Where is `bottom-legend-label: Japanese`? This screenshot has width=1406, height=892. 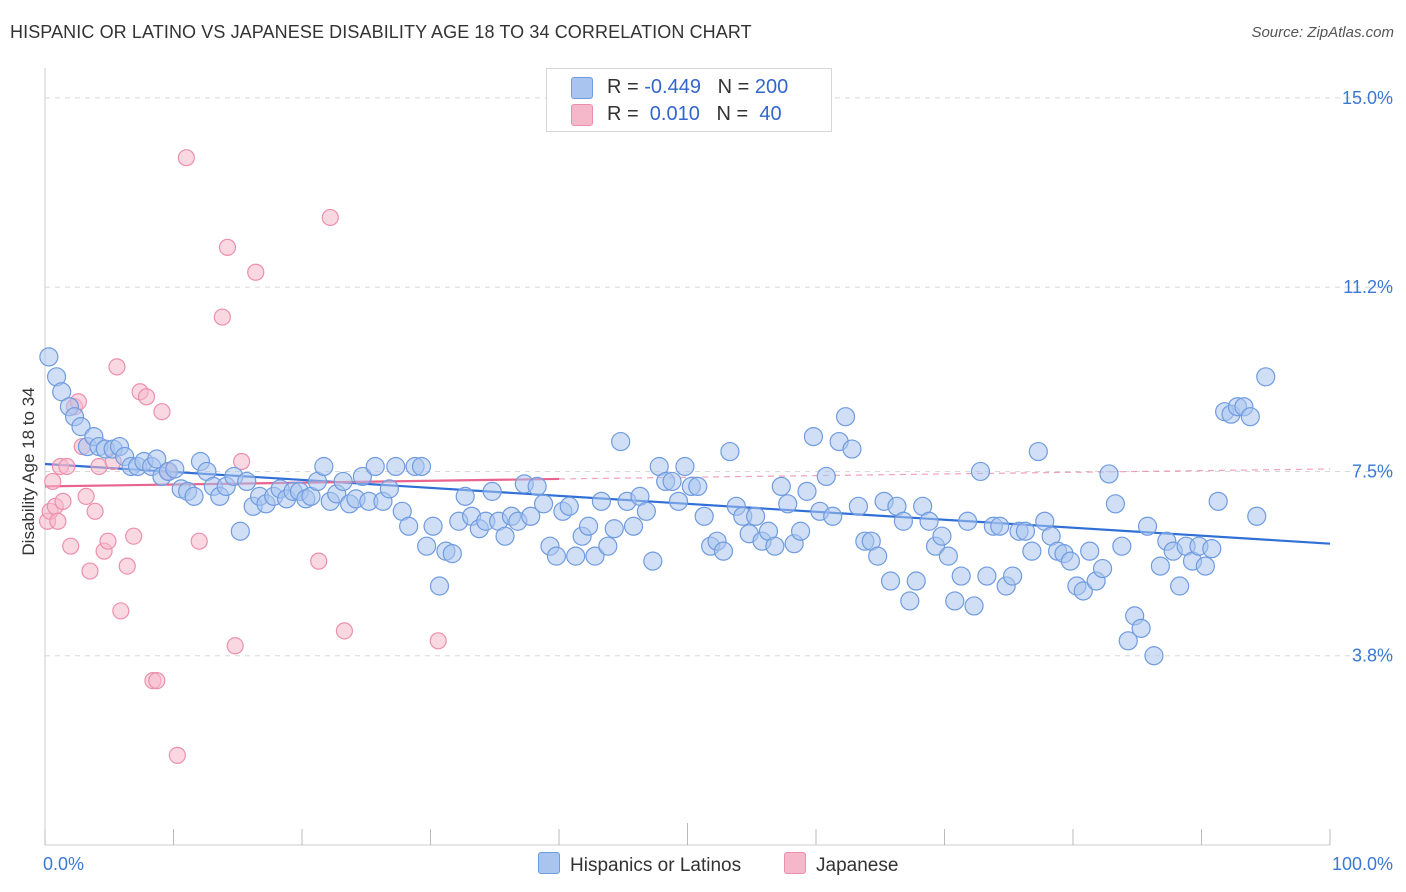 bottom-legend-label: Japanese is located at coordinates (857, 865).